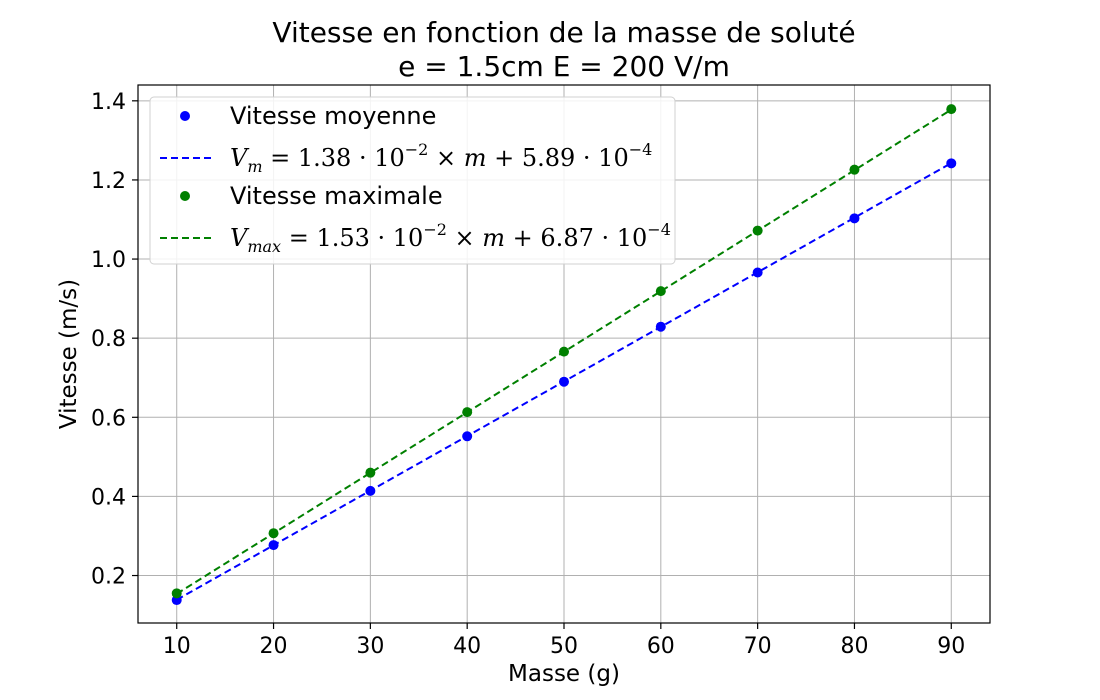  Describe the element at coordinates (336, 196) in the screenshot. I see `legend-label-vitesse-maximale: Vitesse maximale` at that location.